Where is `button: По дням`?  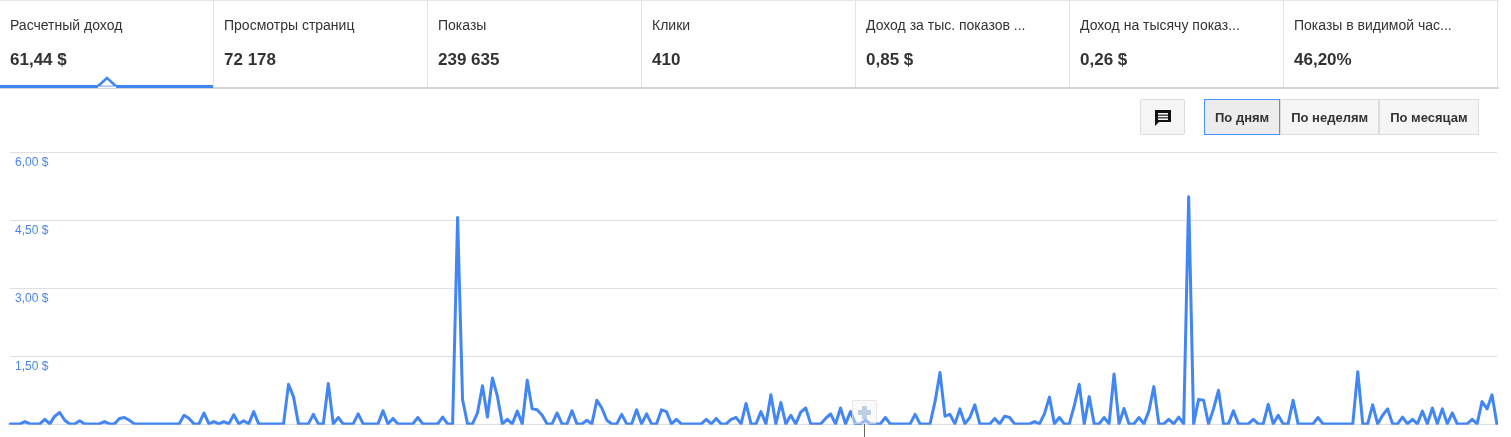
button: По дням is located at coordinates (1242, 117).